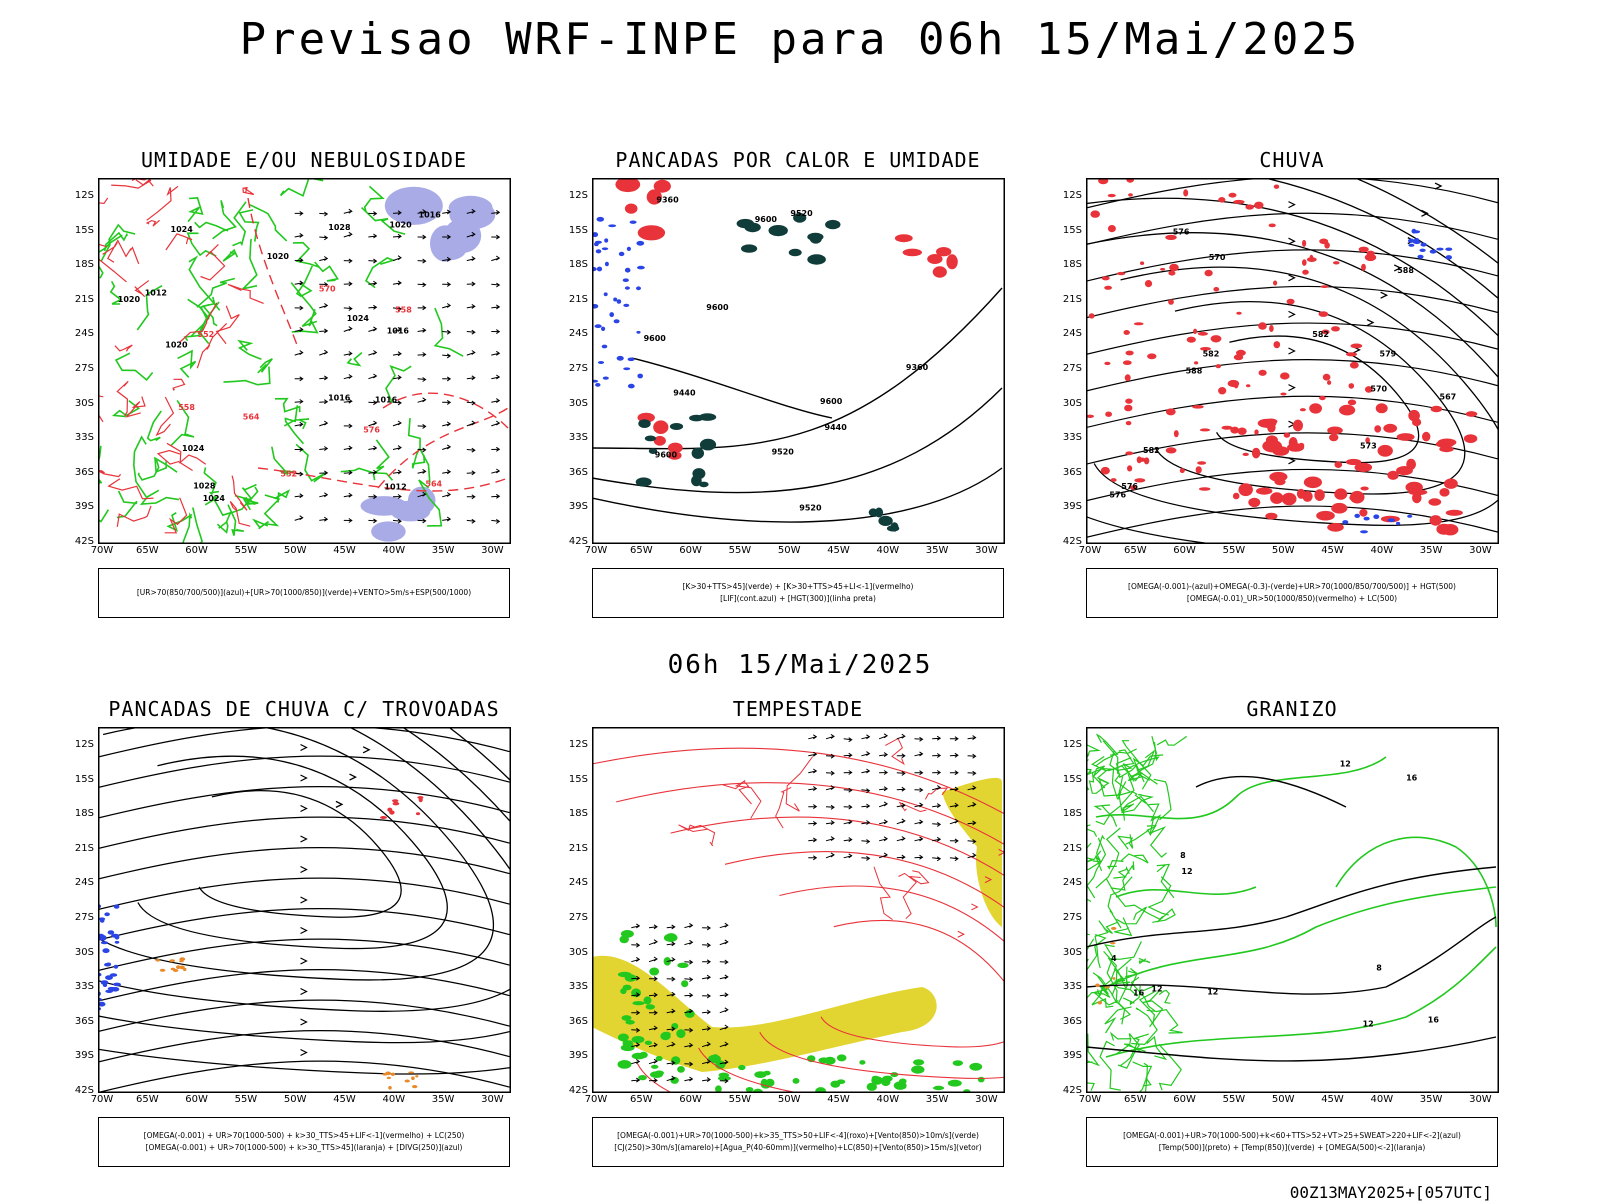 This screenshot has height=1202, width=1600. Describe the element at coordinates (1194, 371) in the screenshot. I see `contour-label: 588` at that location.